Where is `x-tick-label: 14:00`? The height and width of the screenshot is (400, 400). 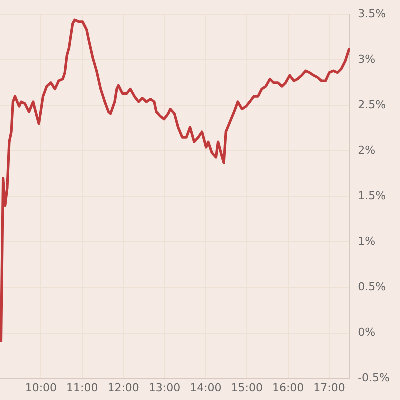 x-tick-label: 14:00 is located at coordinates (206, 387).